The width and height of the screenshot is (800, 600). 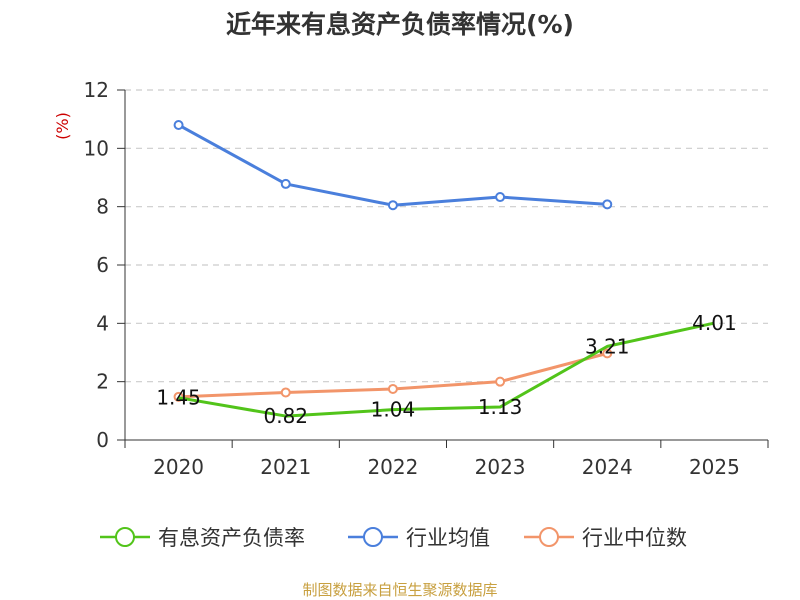 I want to click on source-note: 制图数据来自恒生聚源数据库, so click(x=399, y=590).